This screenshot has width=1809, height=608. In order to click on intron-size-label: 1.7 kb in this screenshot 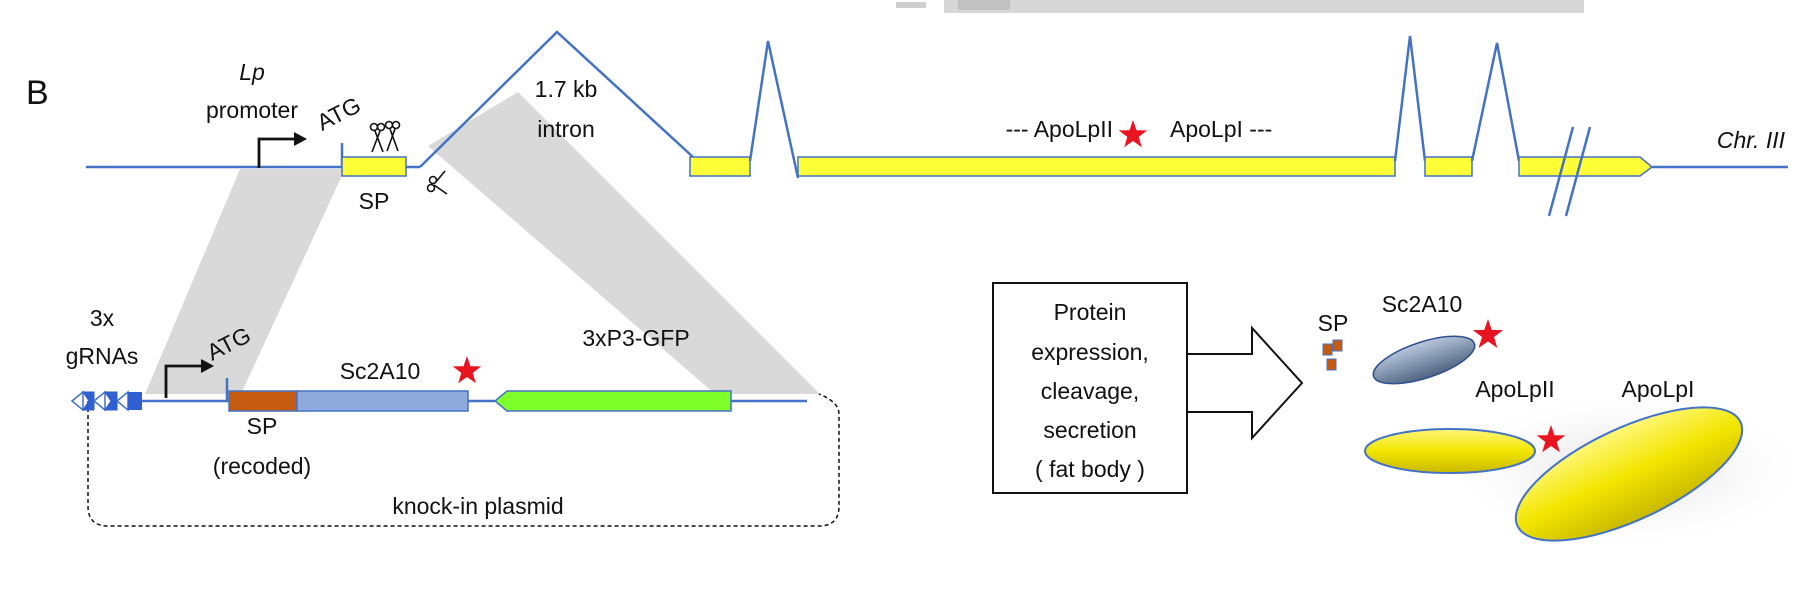, I will do `click(566, 89)`.